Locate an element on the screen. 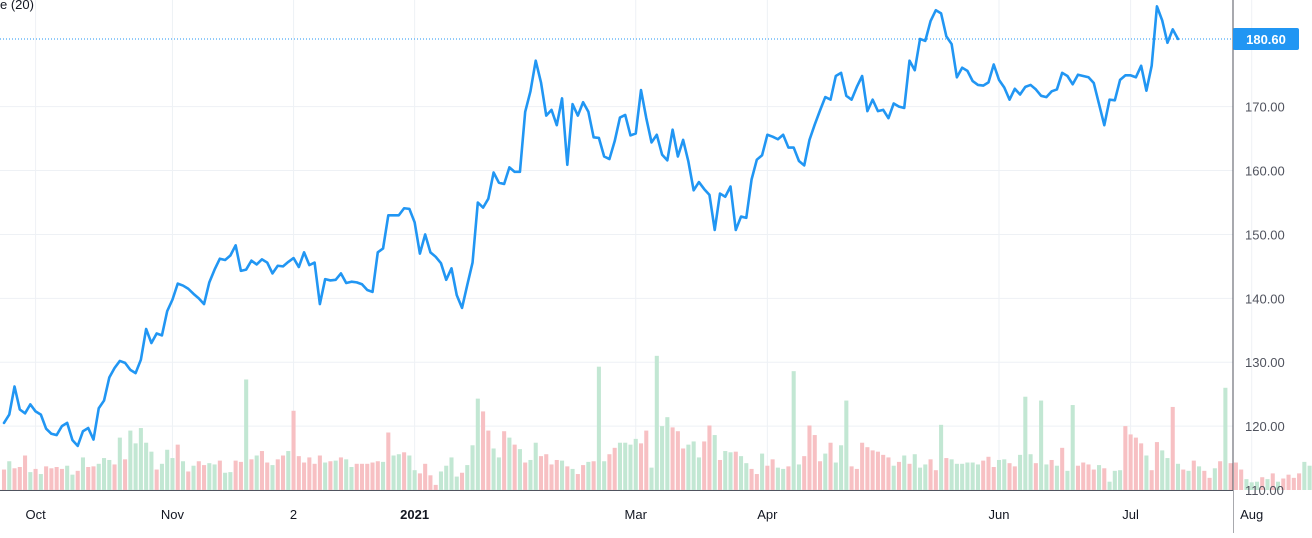 This screenshot has width=1312, height=538. x-tick-label: Oct is located at coordinates (35, 514).